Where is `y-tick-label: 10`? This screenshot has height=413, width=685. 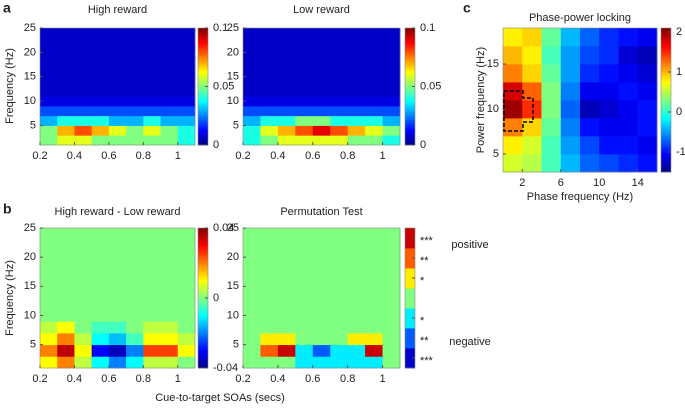
y-tick-label: 10 is located at coordinates (233, 101).